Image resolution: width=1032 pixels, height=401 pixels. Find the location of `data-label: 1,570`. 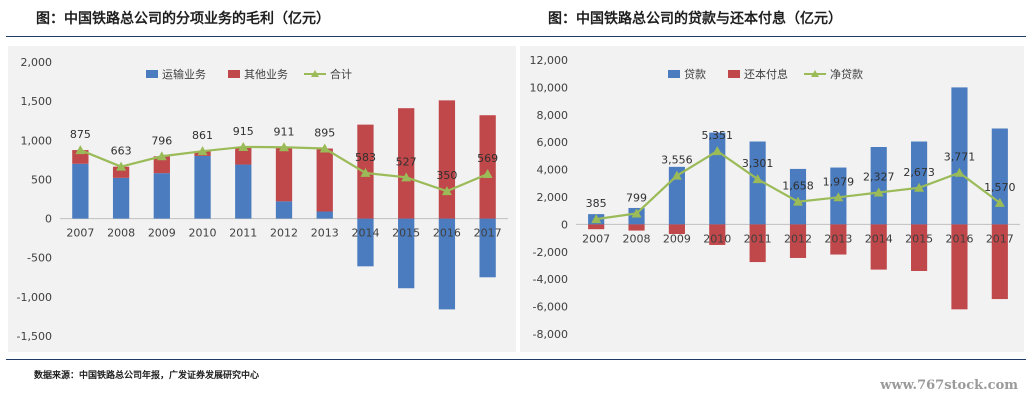

data-label: 1,570 is located at coordinates (1000, 187).